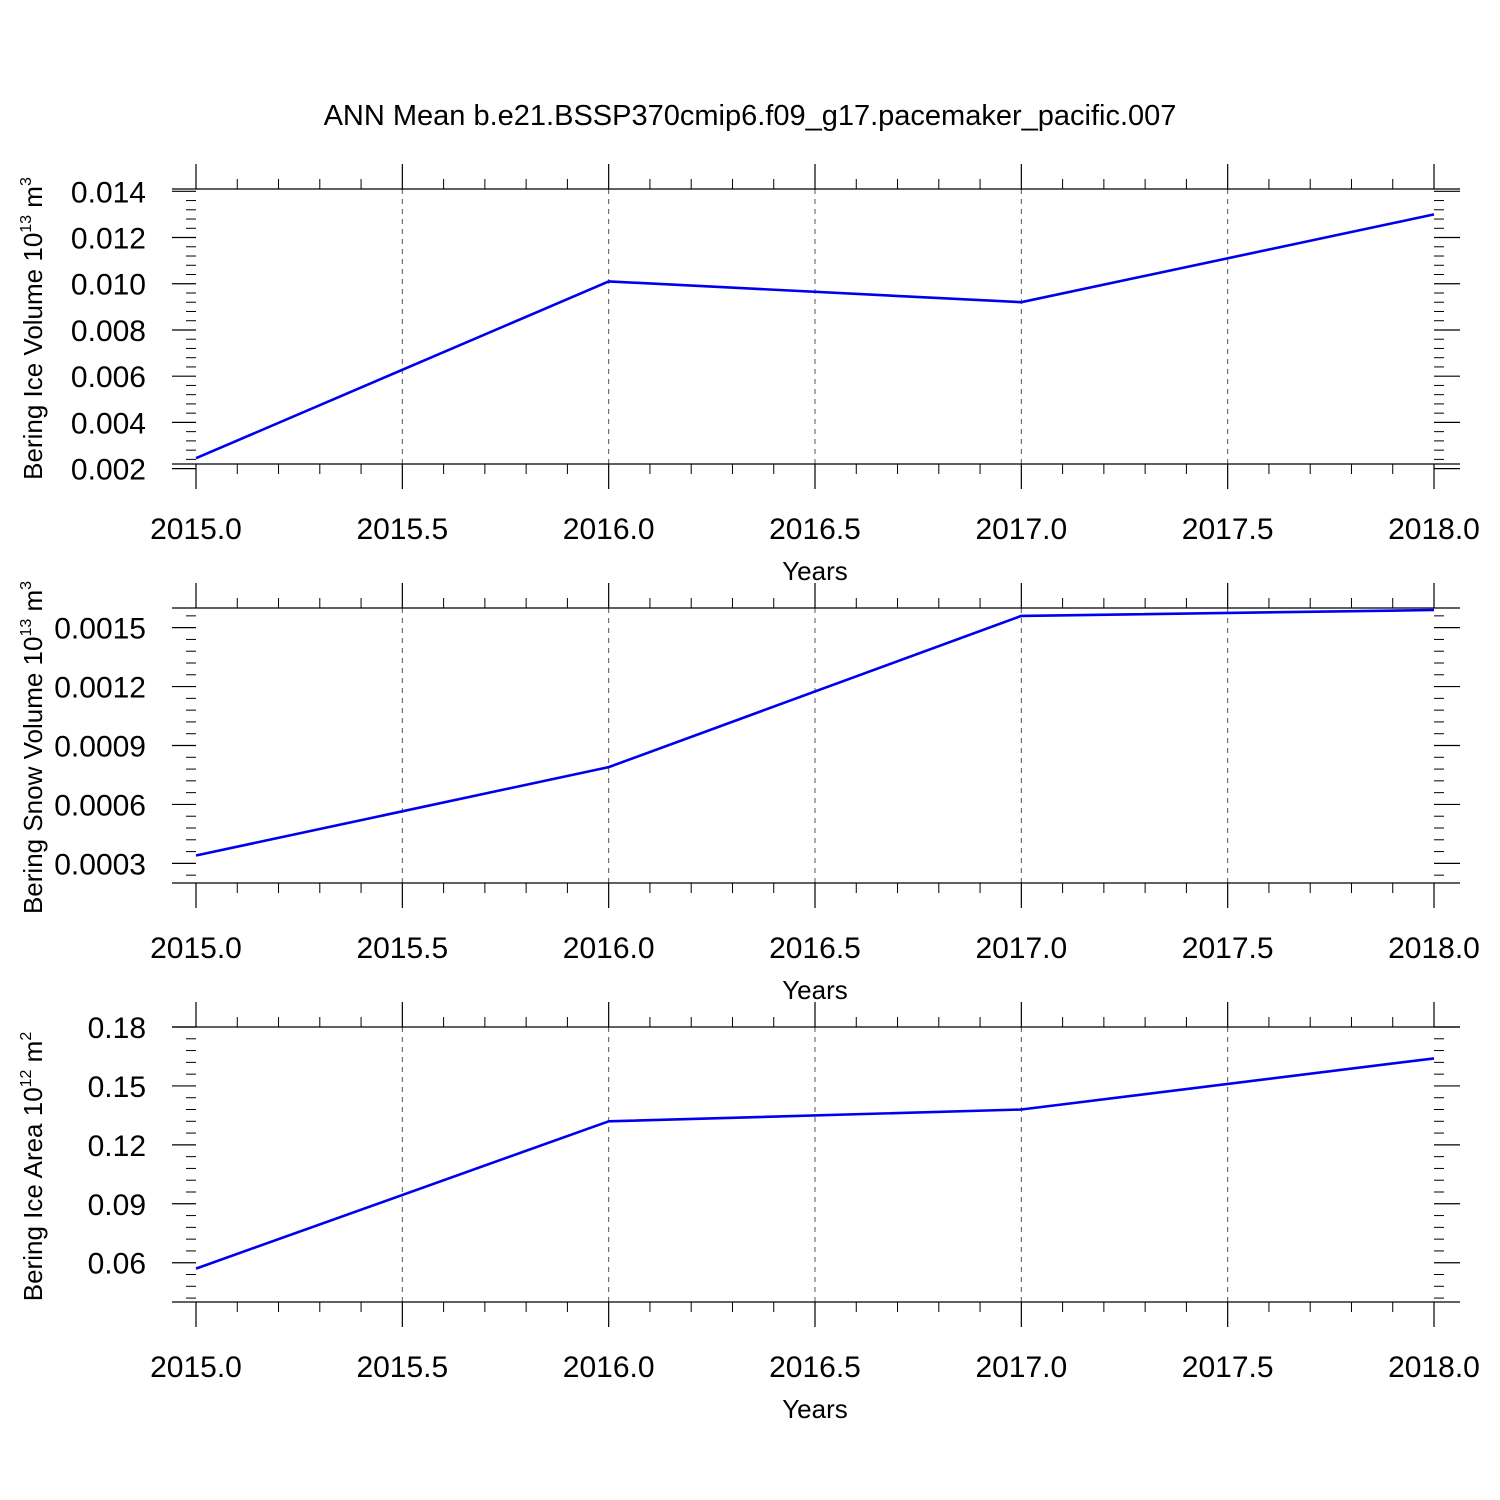 The image size is (1500, 1500). Describe the element at coordinates (117, 1087) in the screenshot. I see `y-tick-label: 0.15` at that location.